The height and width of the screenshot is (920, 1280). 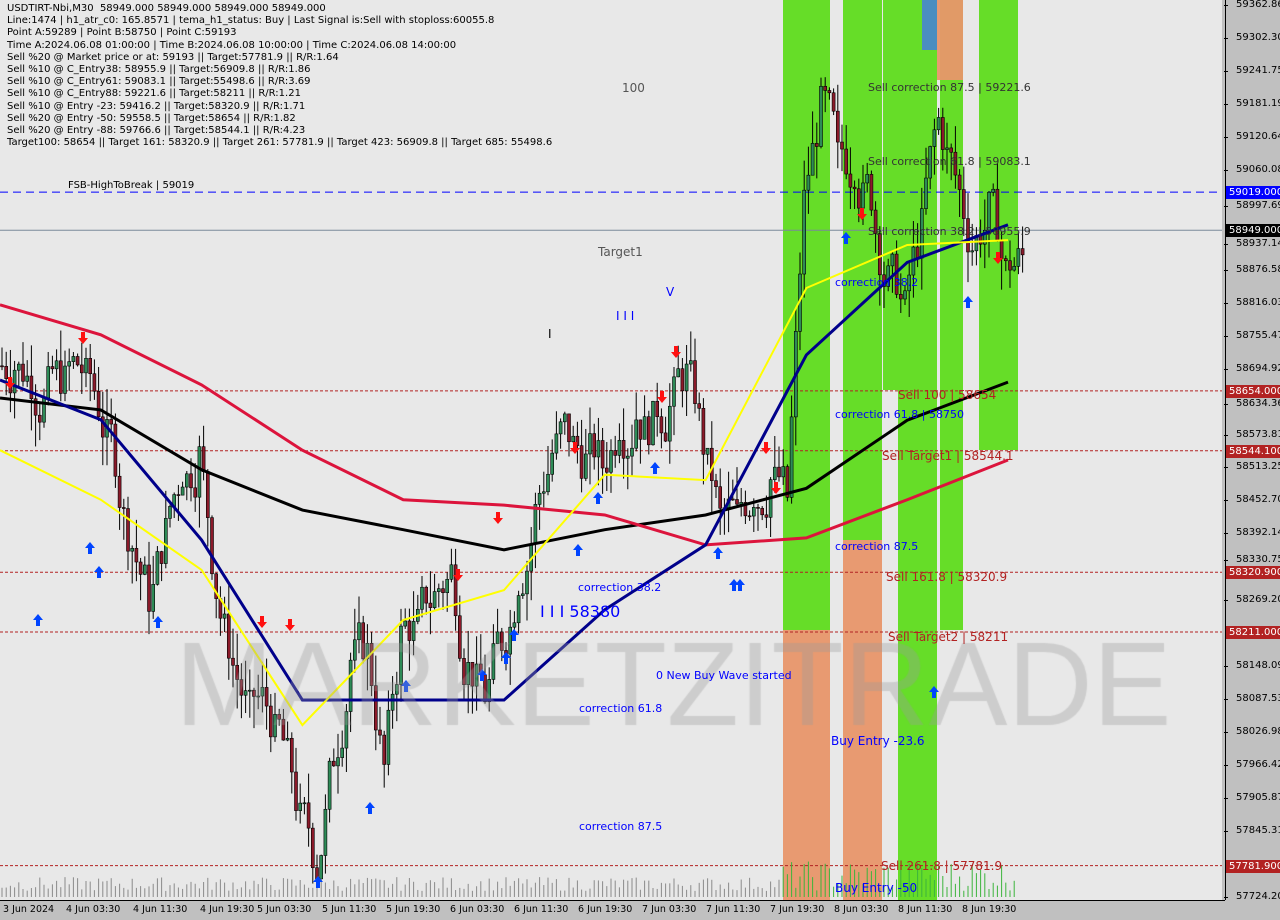 I want to click on x-tick-label: 4 Jun 03:30, so click(x=93, y=909).